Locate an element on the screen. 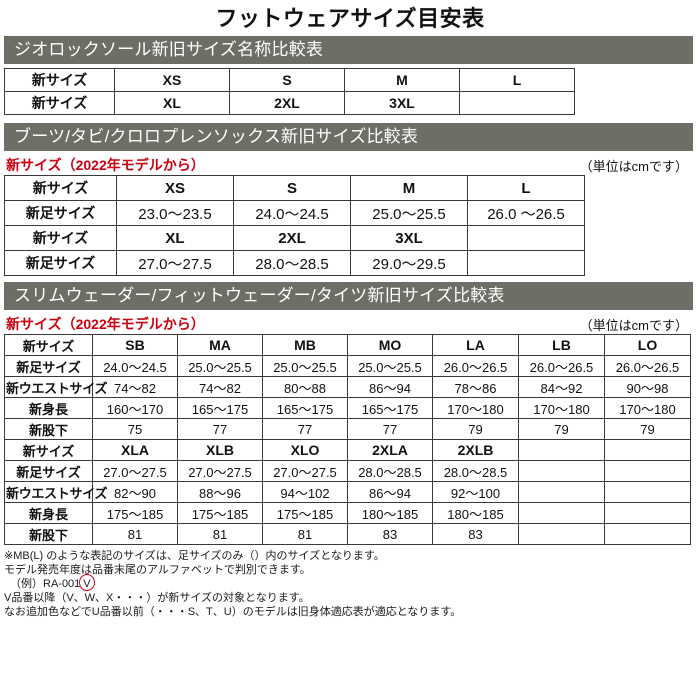 Image resolution: width=700 pixels, height=700 pixels. cell-foot-size: 27.0〜27.5 is located at coordinates (175, 263).